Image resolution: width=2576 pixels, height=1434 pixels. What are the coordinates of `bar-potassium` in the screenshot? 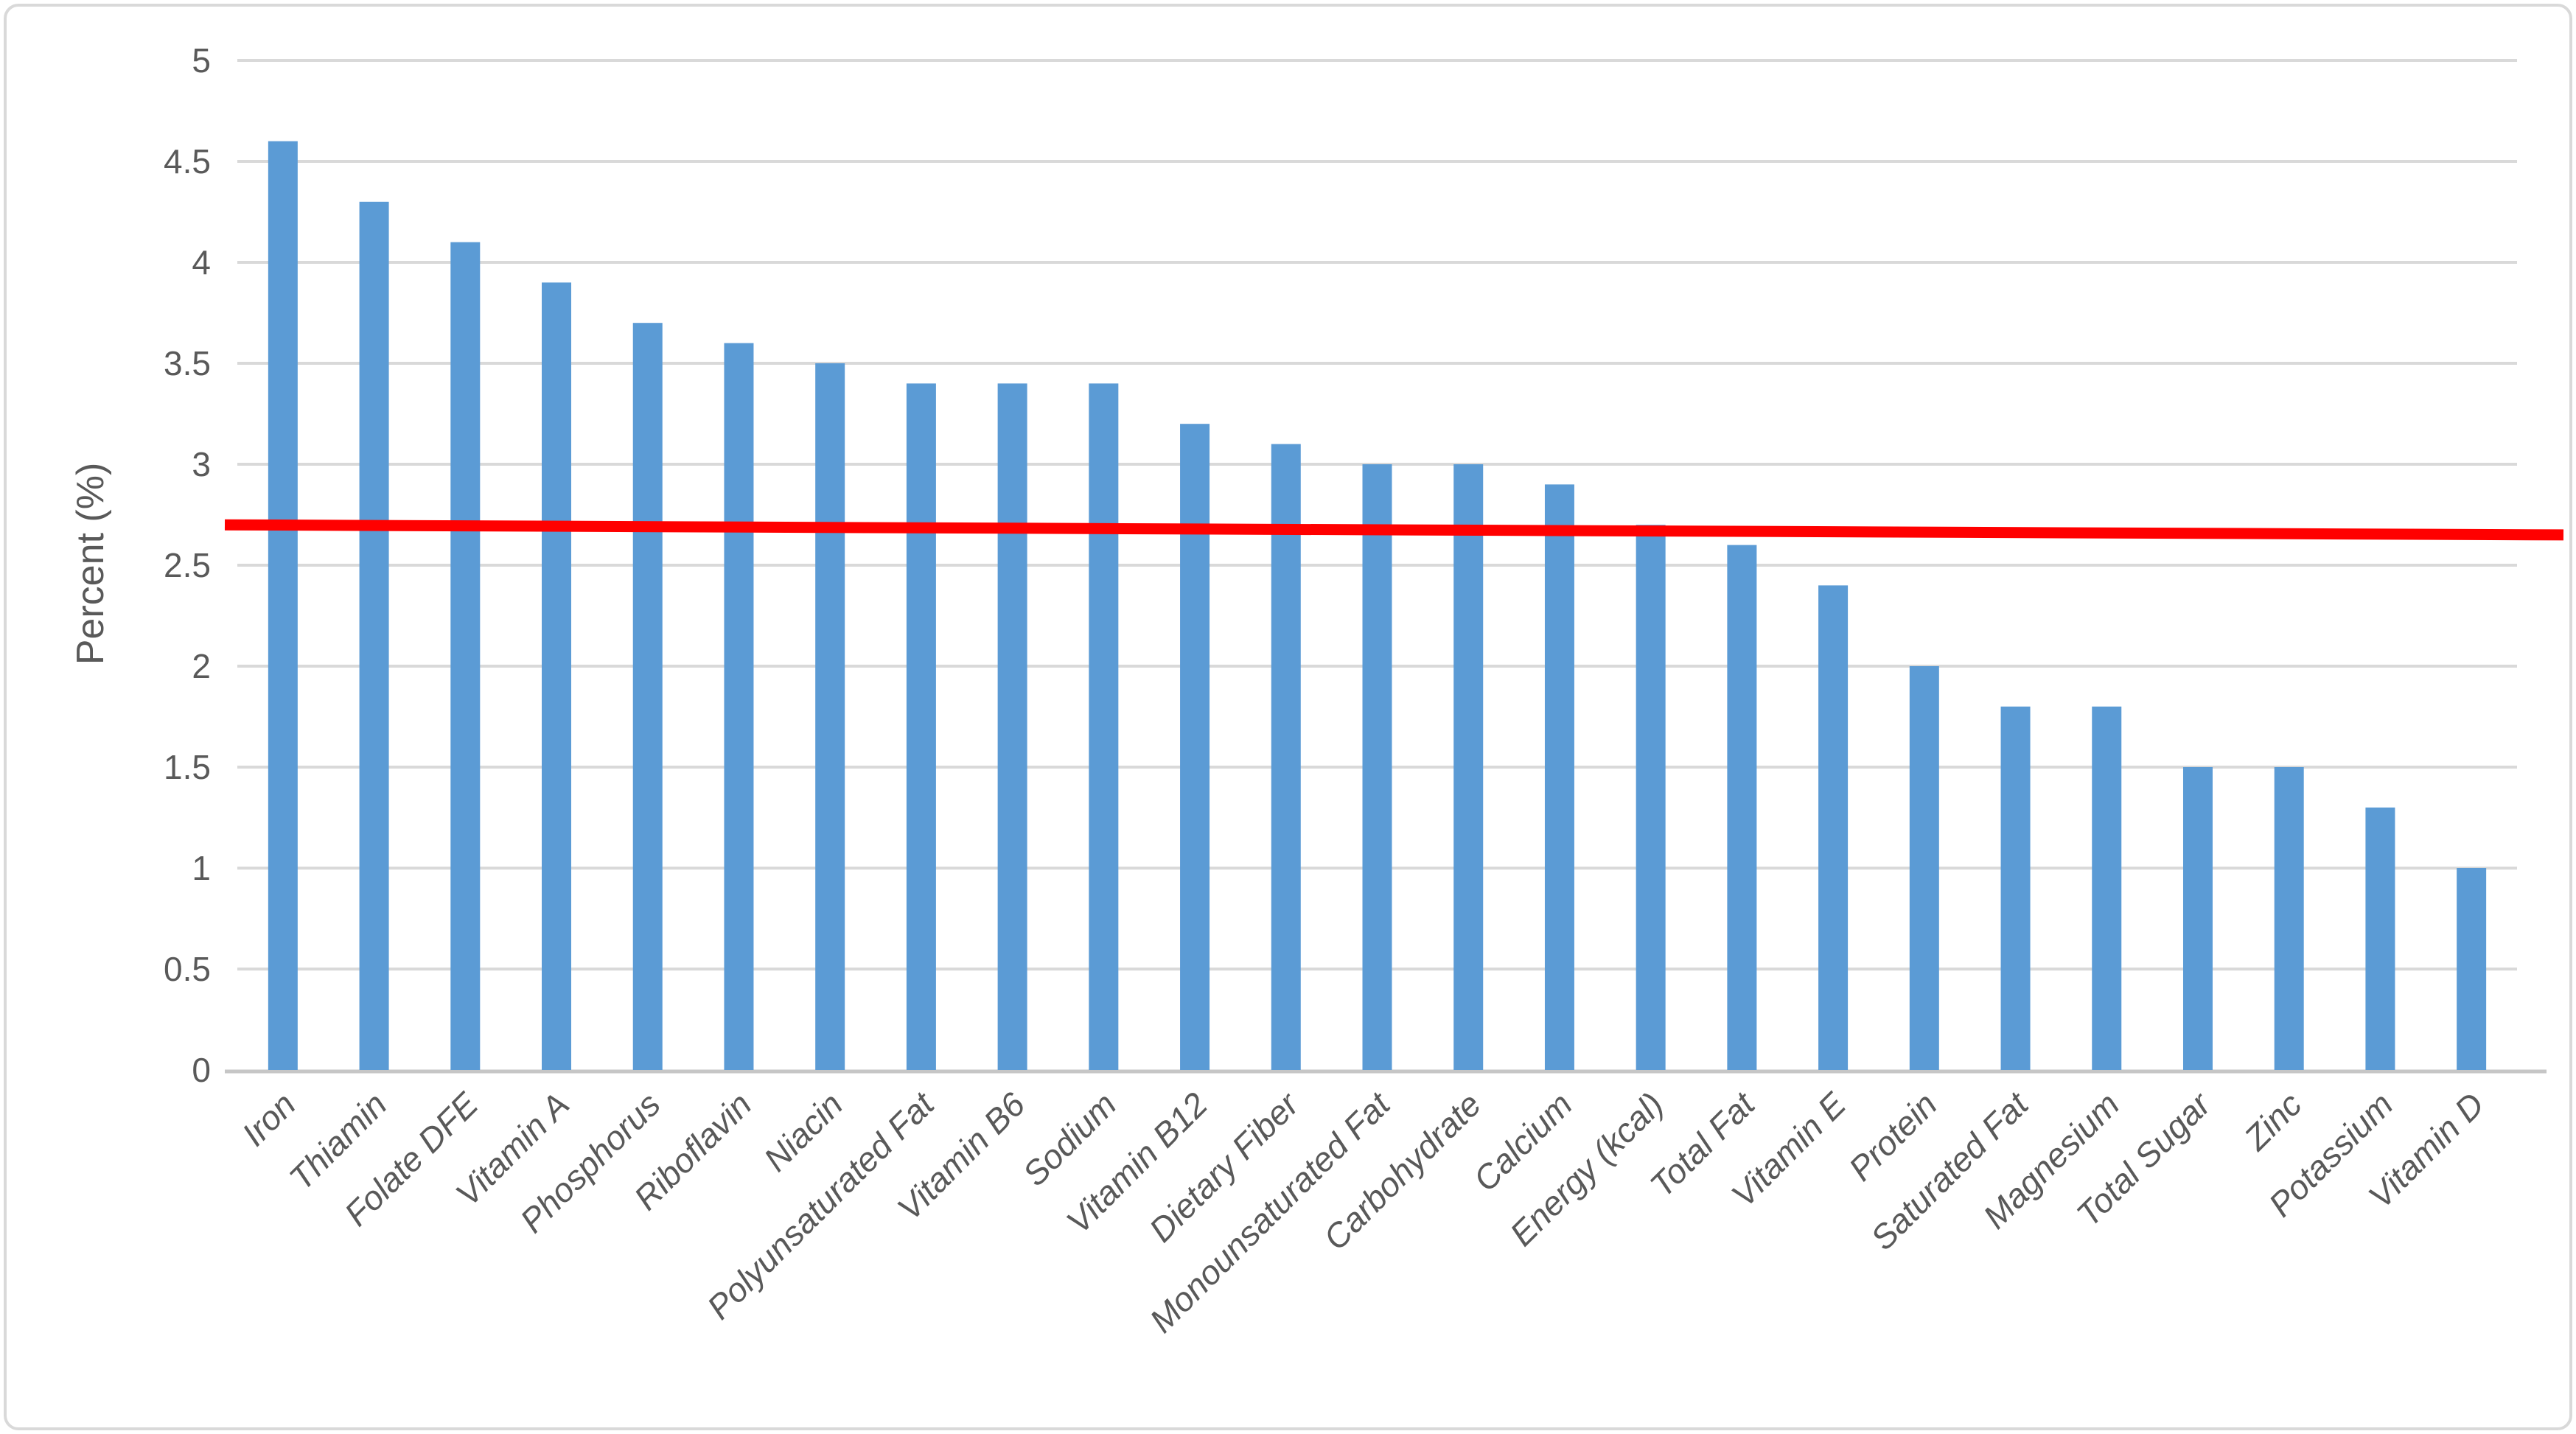 It's located at (2380, 939).